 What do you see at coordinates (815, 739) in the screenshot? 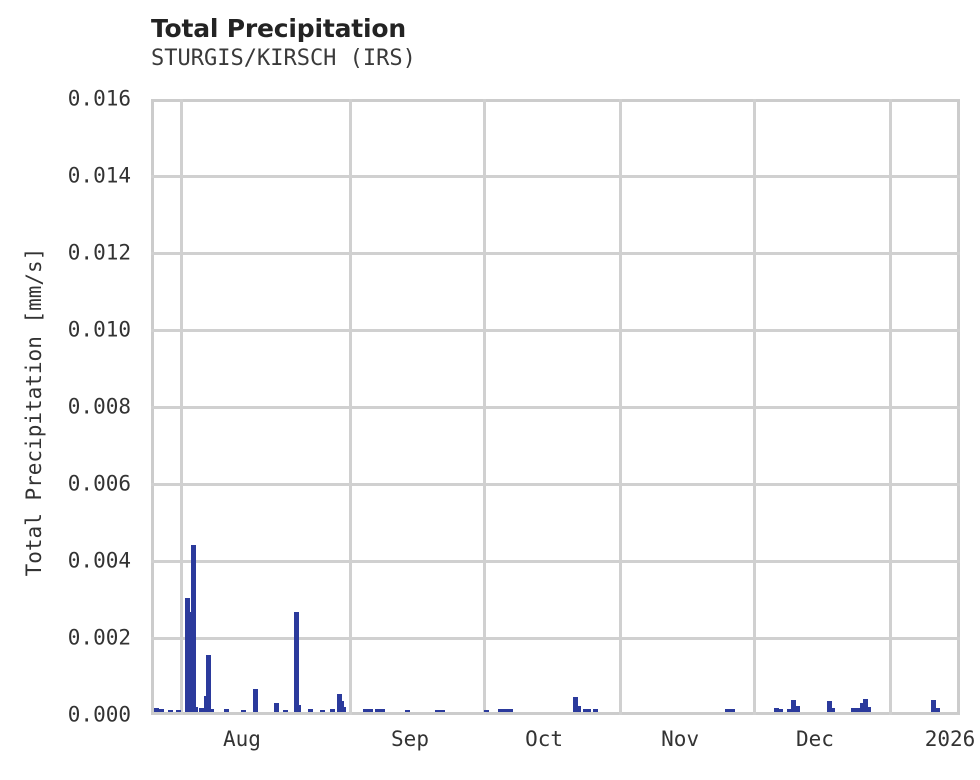
I see `x-tick-label: Dec` at bounding box center [815, 739].